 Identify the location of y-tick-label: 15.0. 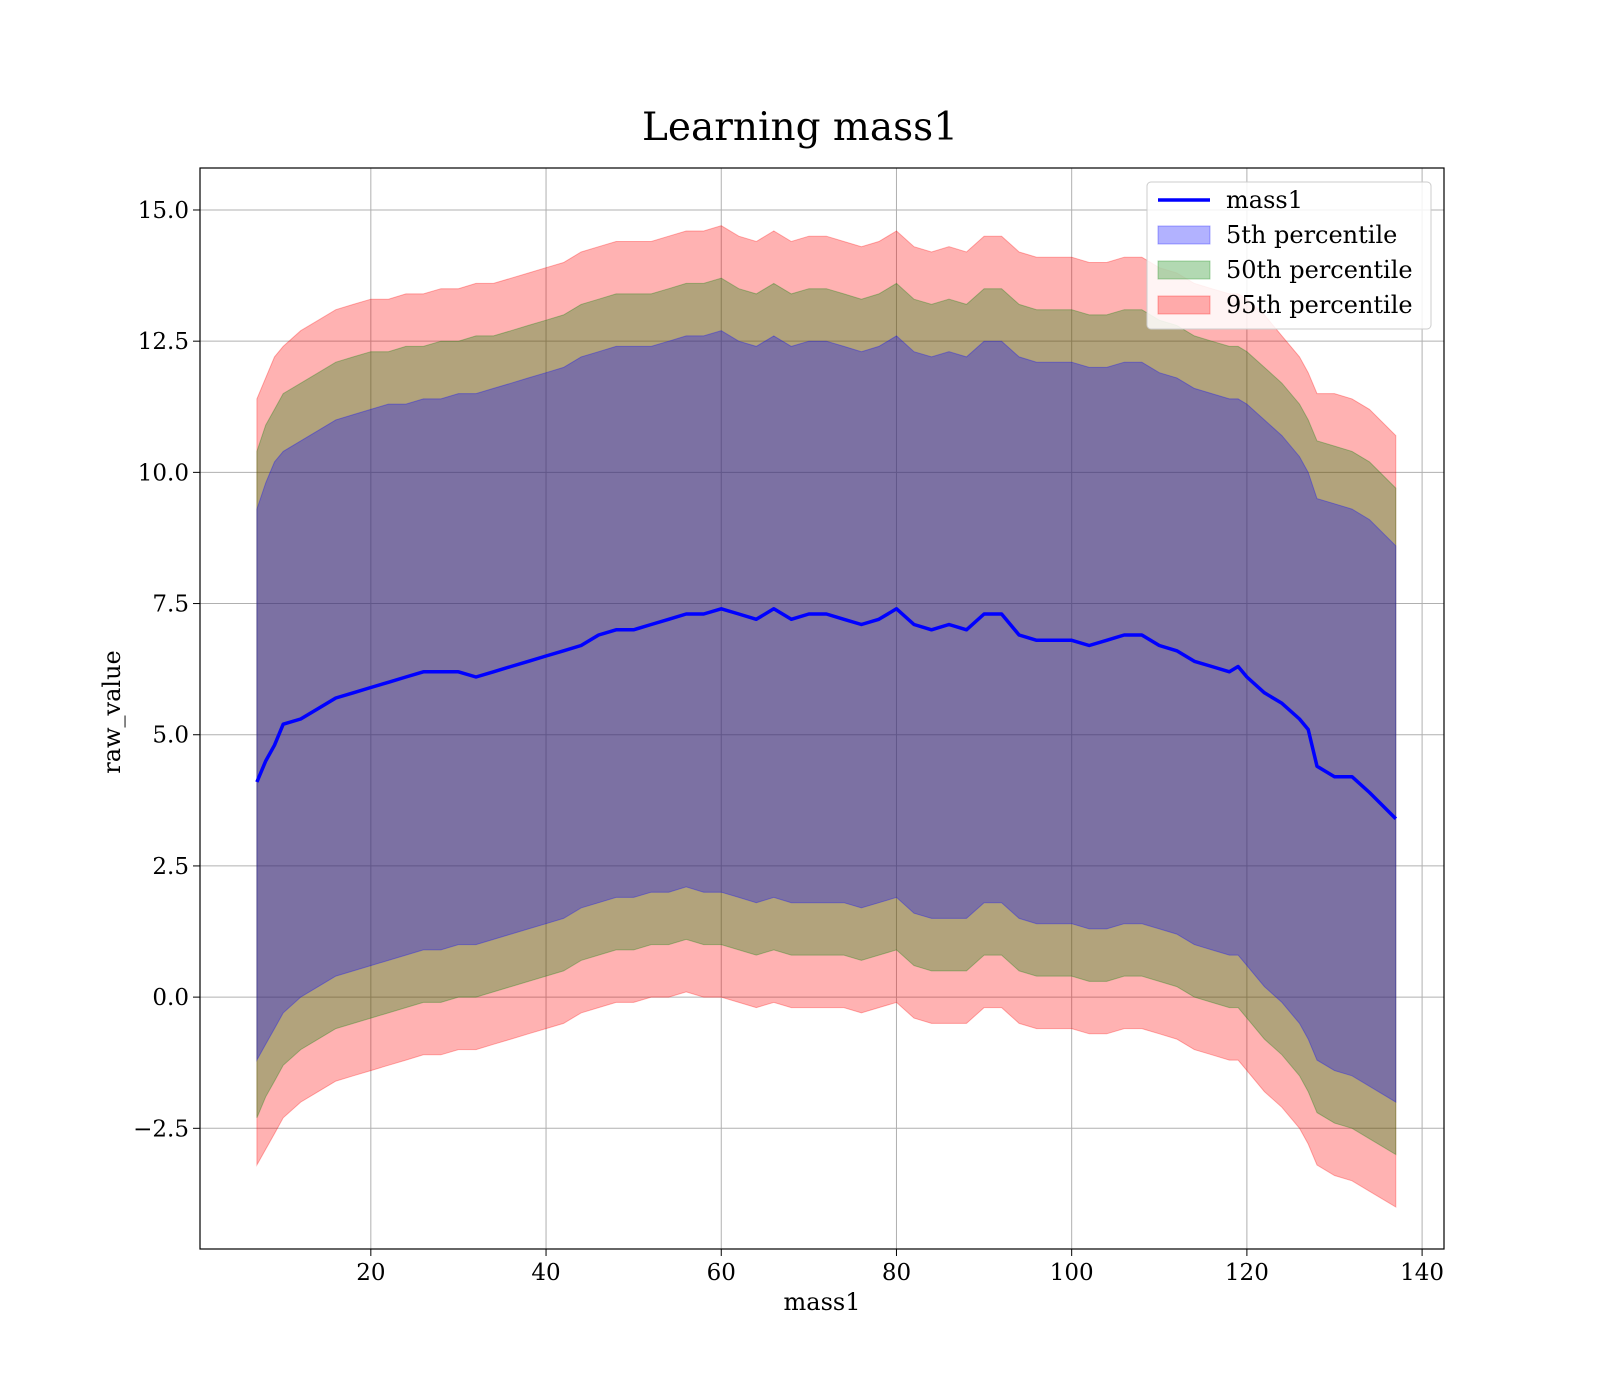
(163, 211).